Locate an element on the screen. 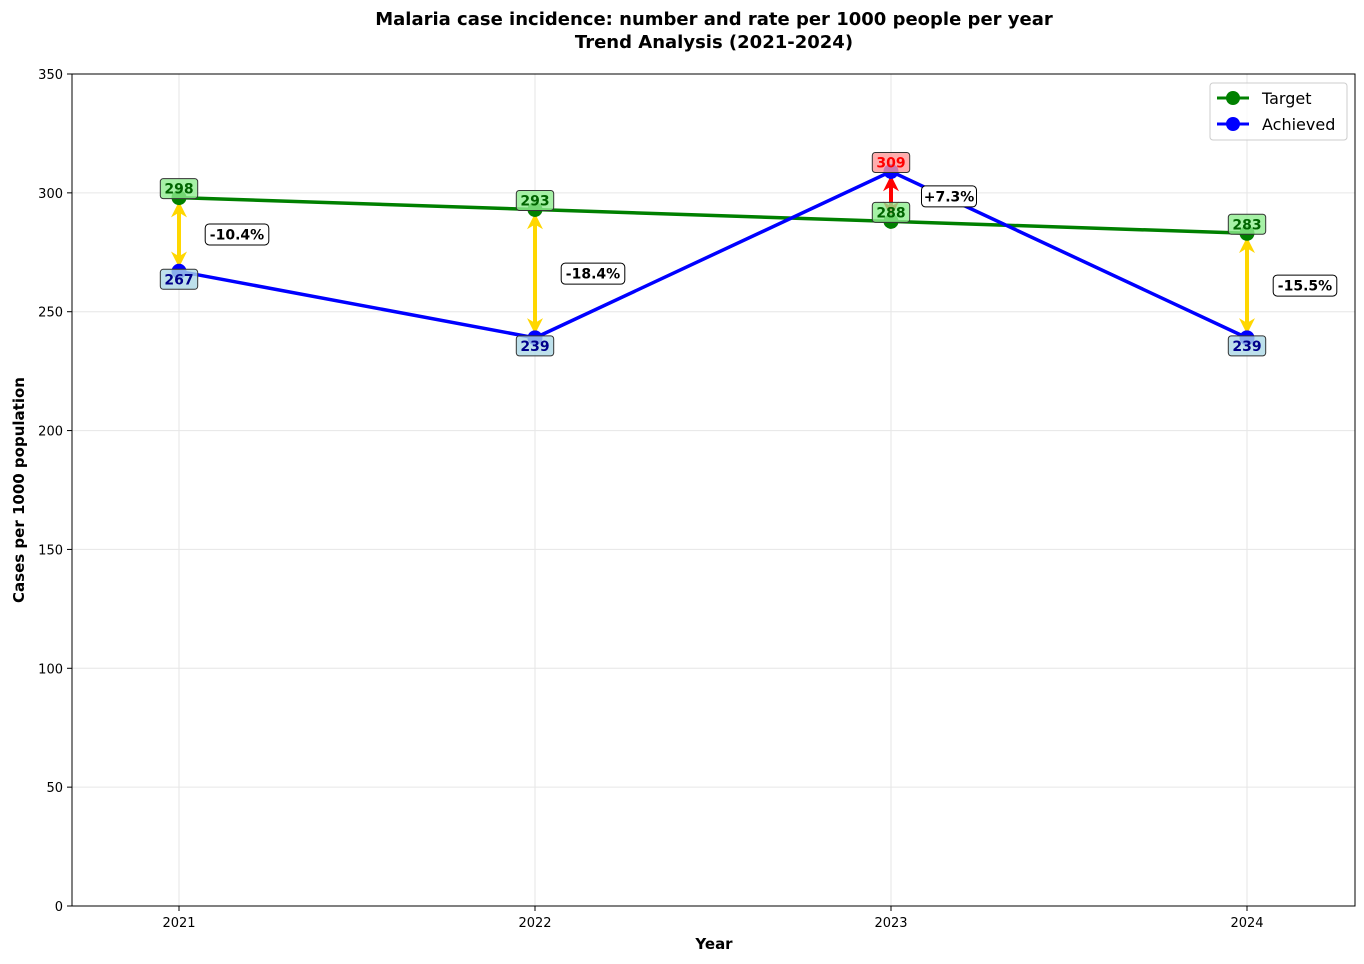 The height and width of the screenshot is (964, 1364). x-tick-label: 2023 is located at coordinates (890, 923).